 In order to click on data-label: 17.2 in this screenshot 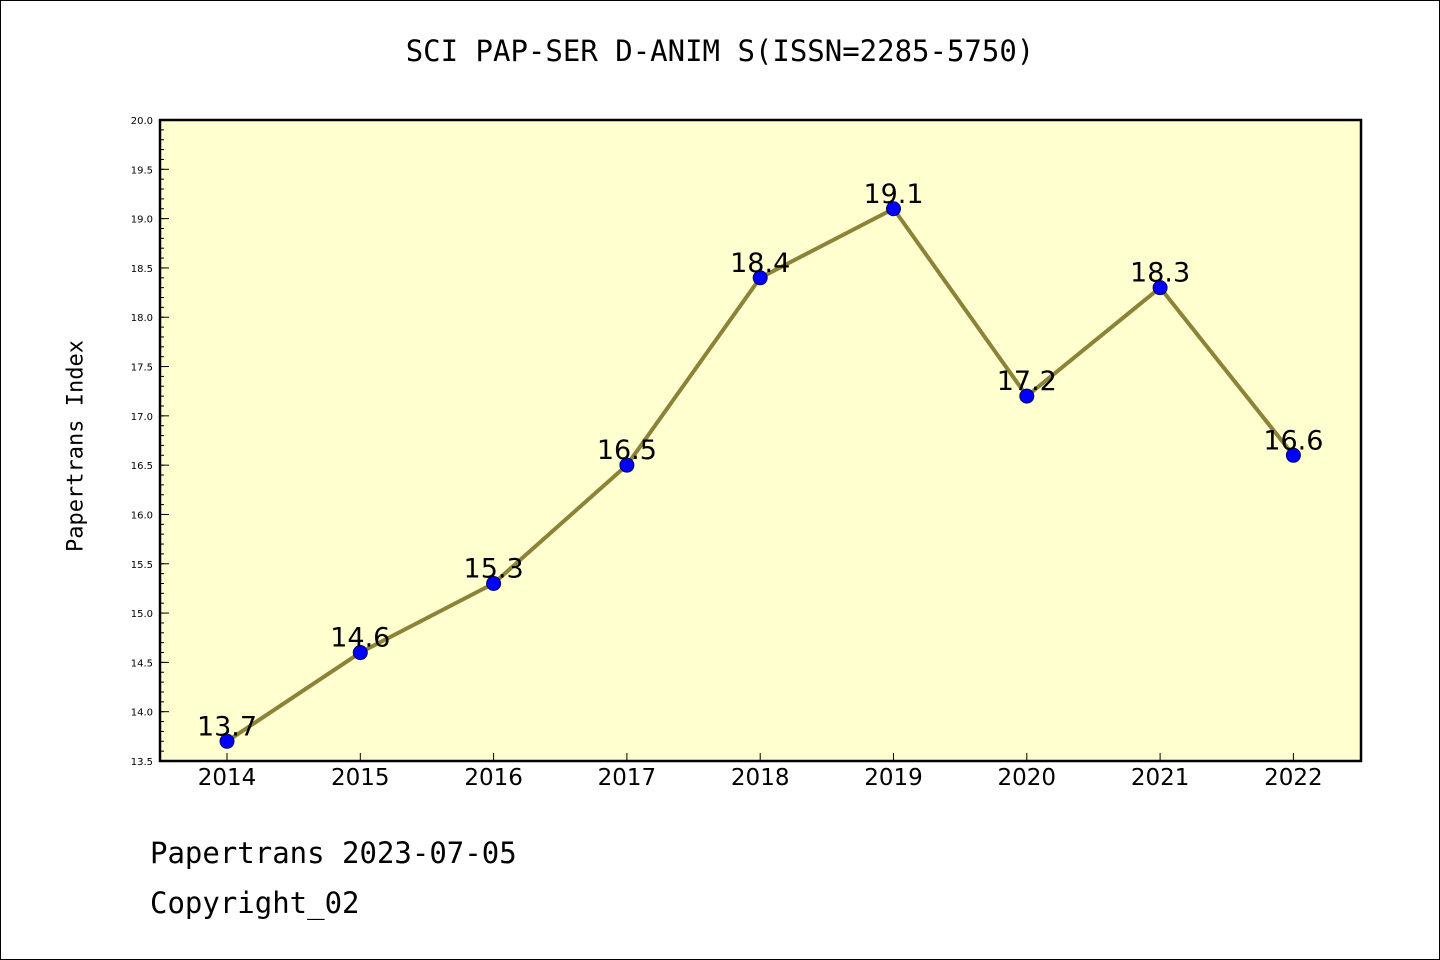, I will do `click(1027, 381)`.